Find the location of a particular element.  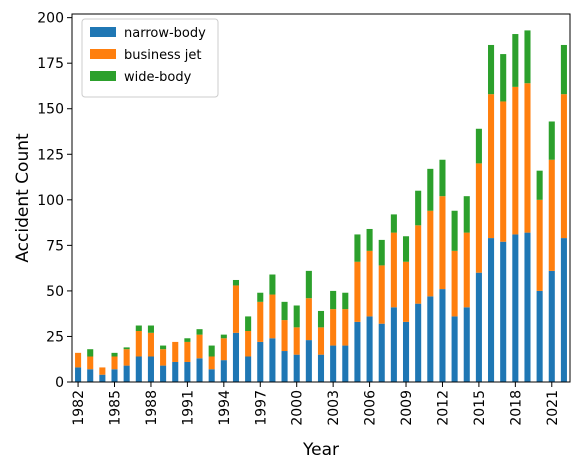

bar-narrow-body-1995 is located at coordinates (236, 357).